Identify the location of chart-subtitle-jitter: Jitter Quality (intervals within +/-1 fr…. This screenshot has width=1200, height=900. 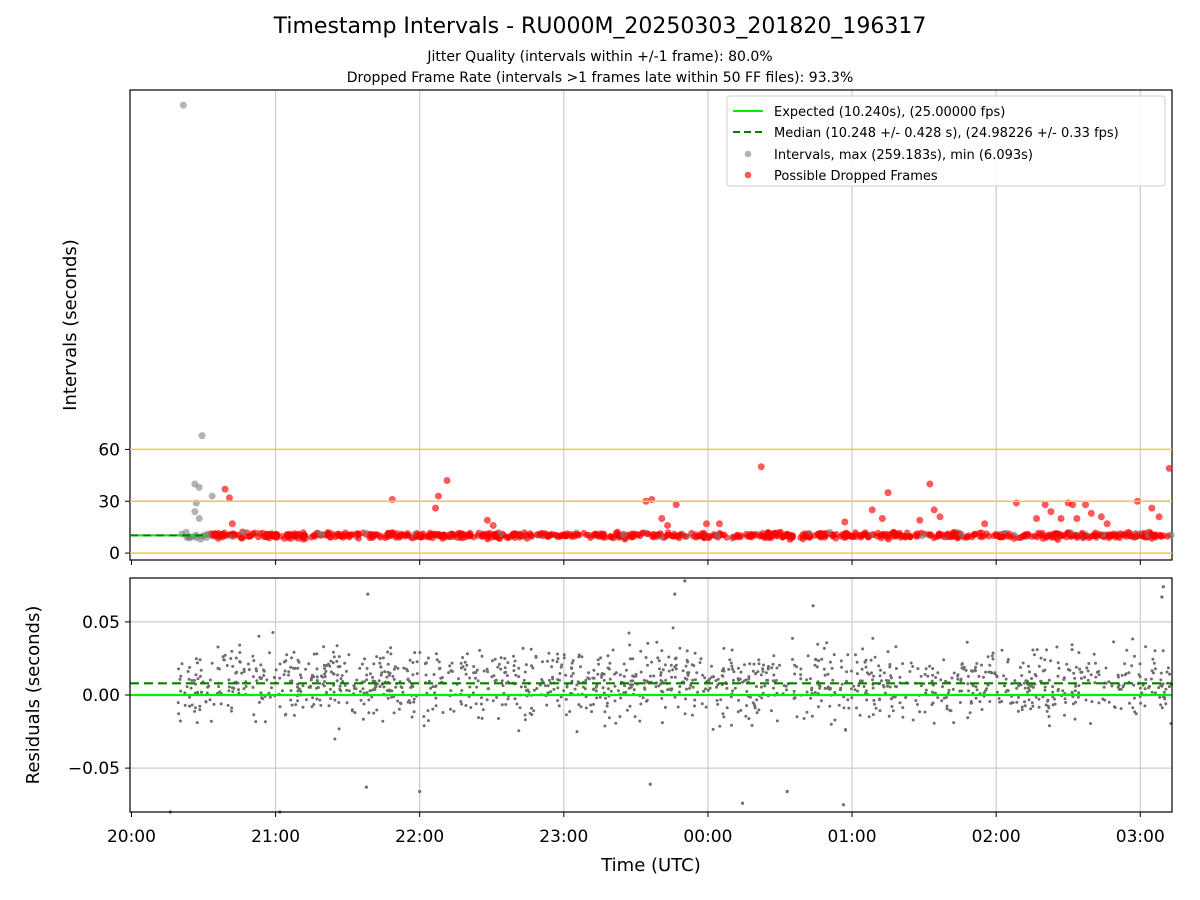
(600, 57).